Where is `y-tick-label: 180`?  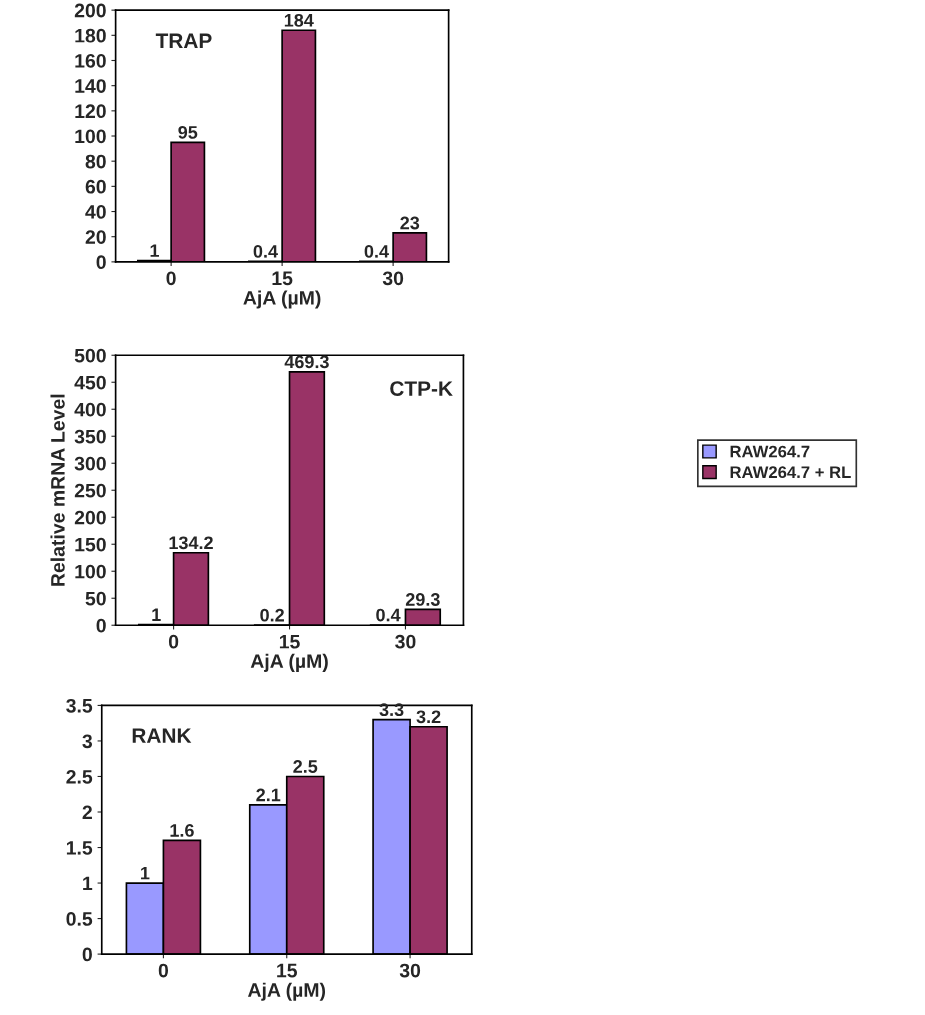
y-tick-label: 180 is located at coordinates (90, 35).